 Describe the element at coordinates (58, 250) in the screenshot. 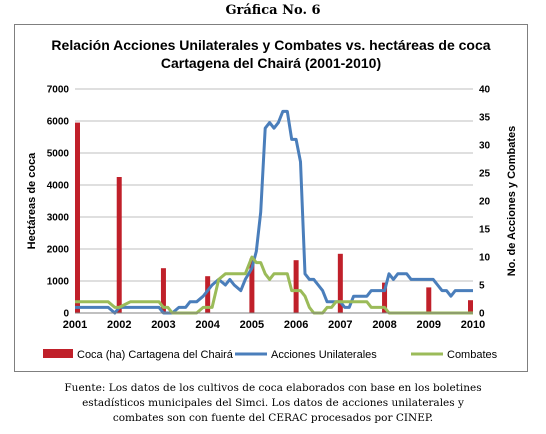

I see `y-left-tick-label: 2000` at that location.